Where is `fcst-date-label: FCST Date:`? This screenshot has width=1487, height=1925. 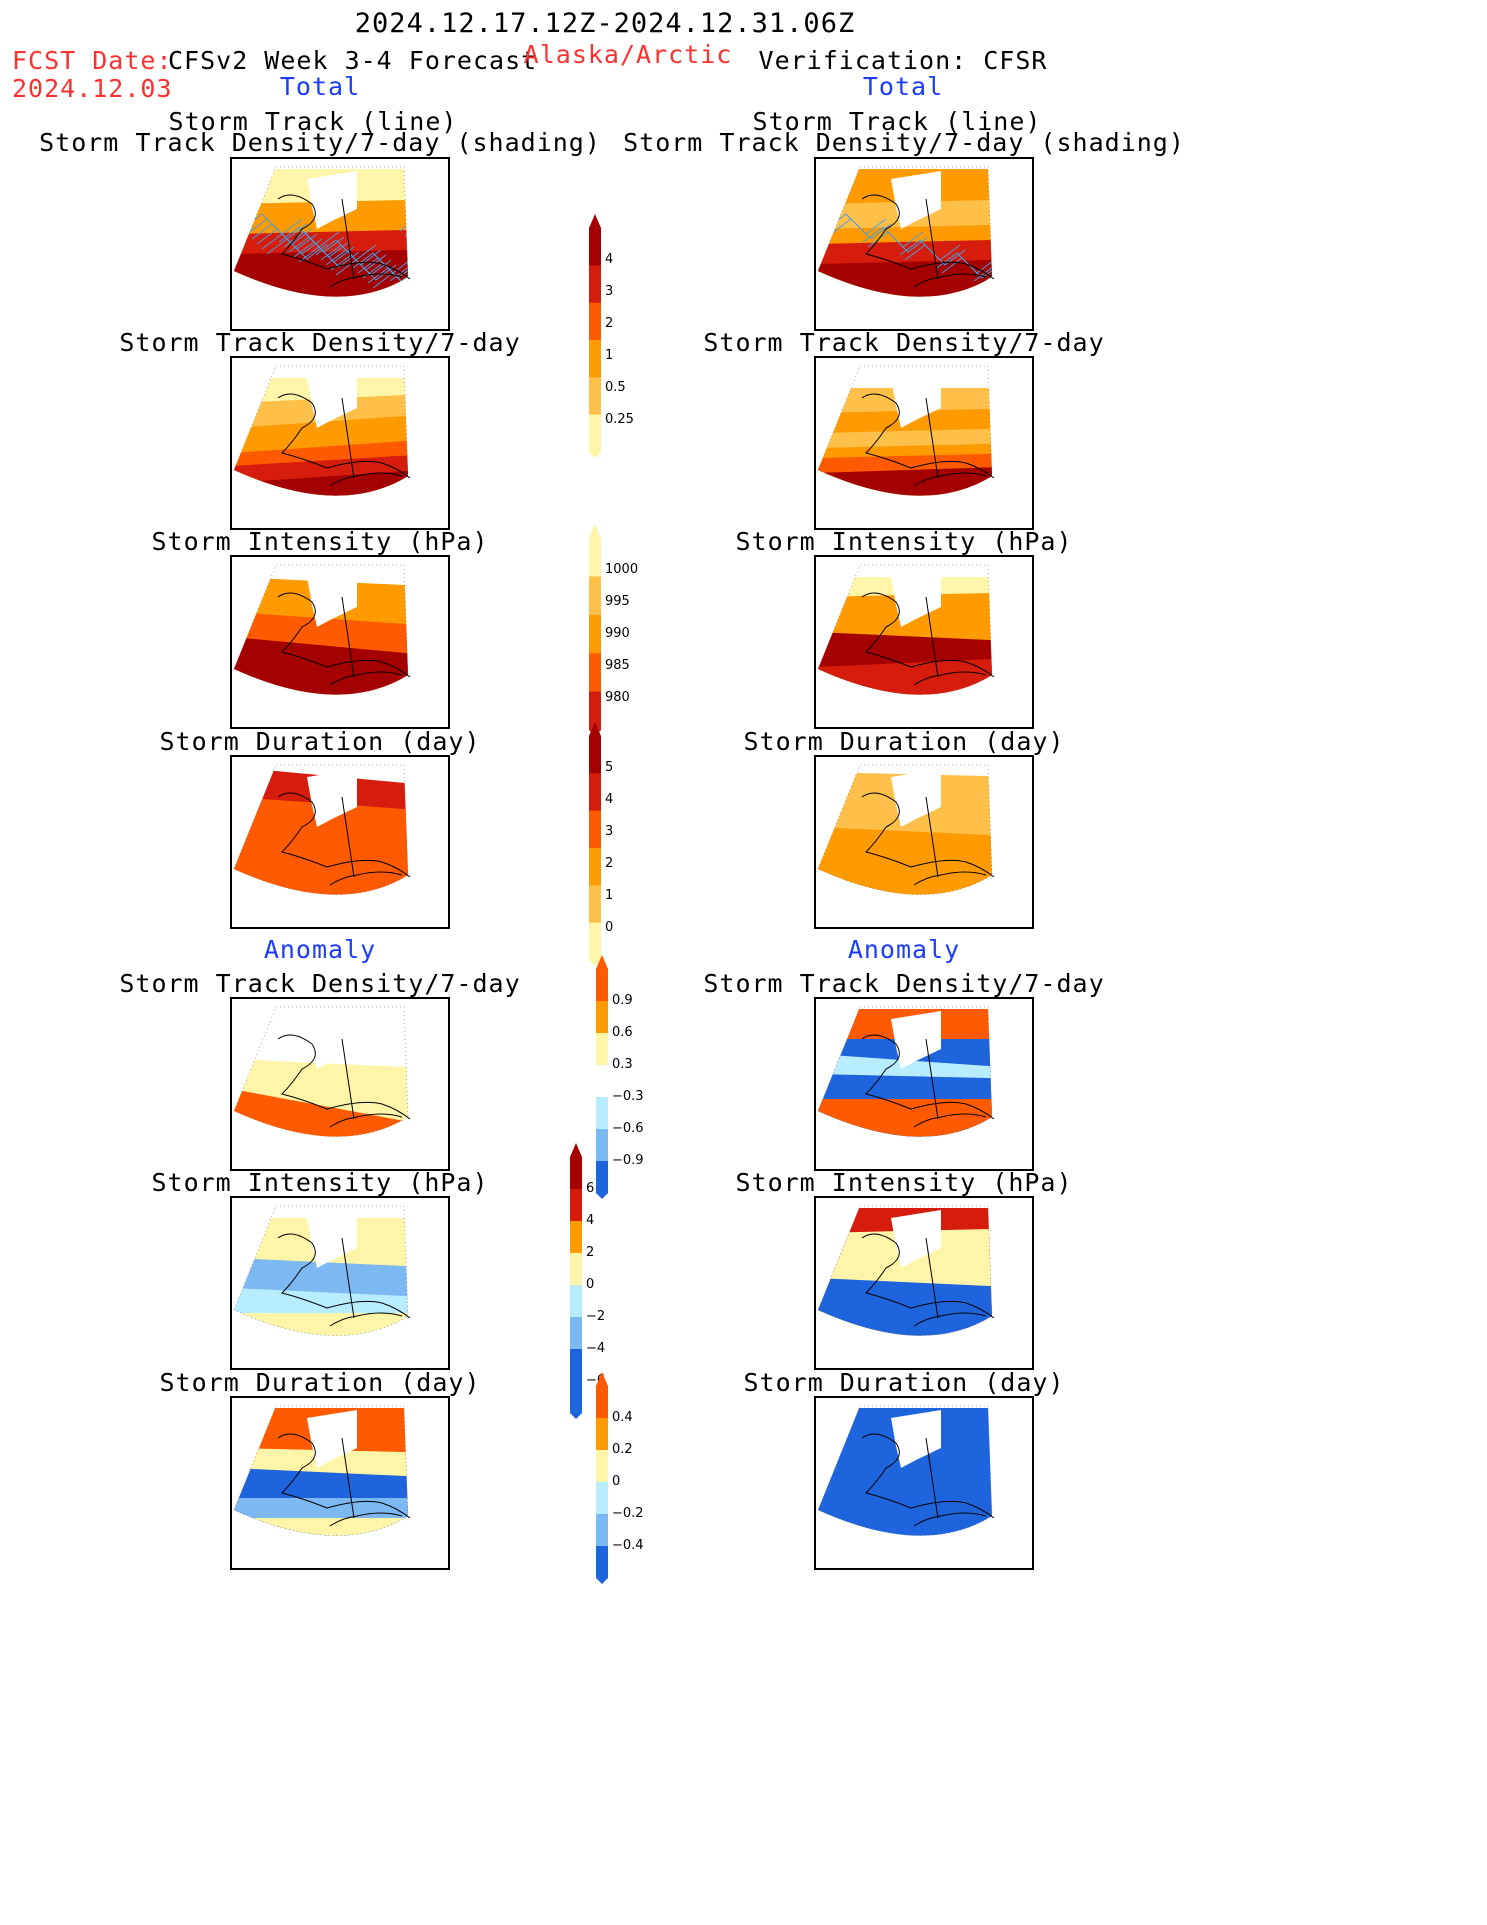 fcst-date-label: FCST Date: is located at coordinates (92, 60).